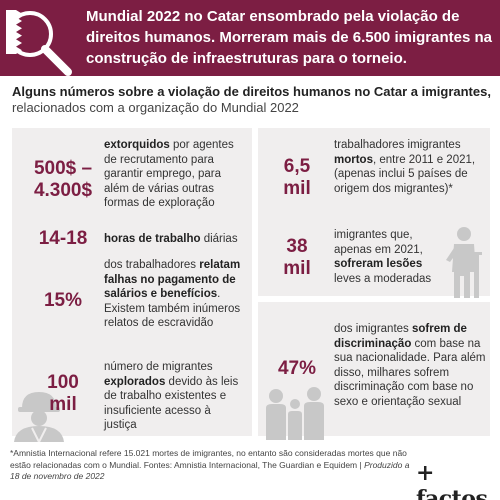 The height and width of the screenshot is (500, 500). What do you see at coordinates (383, 278) in the screenshot?
I see `stat-desc-rest: leves a moderadas` at bounding box center [383, 278].